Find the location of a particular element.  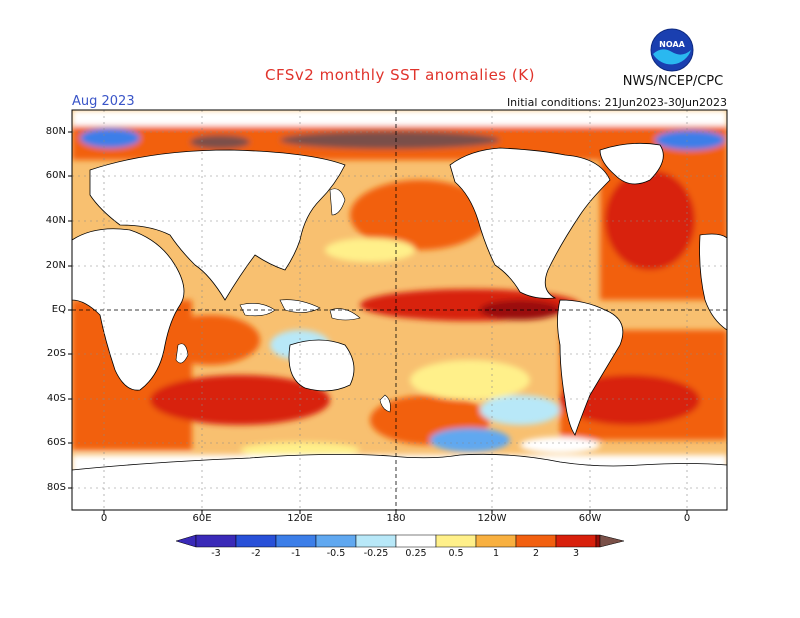

noaa-logo-icon: NOAA is located at coordinates (672, 50).